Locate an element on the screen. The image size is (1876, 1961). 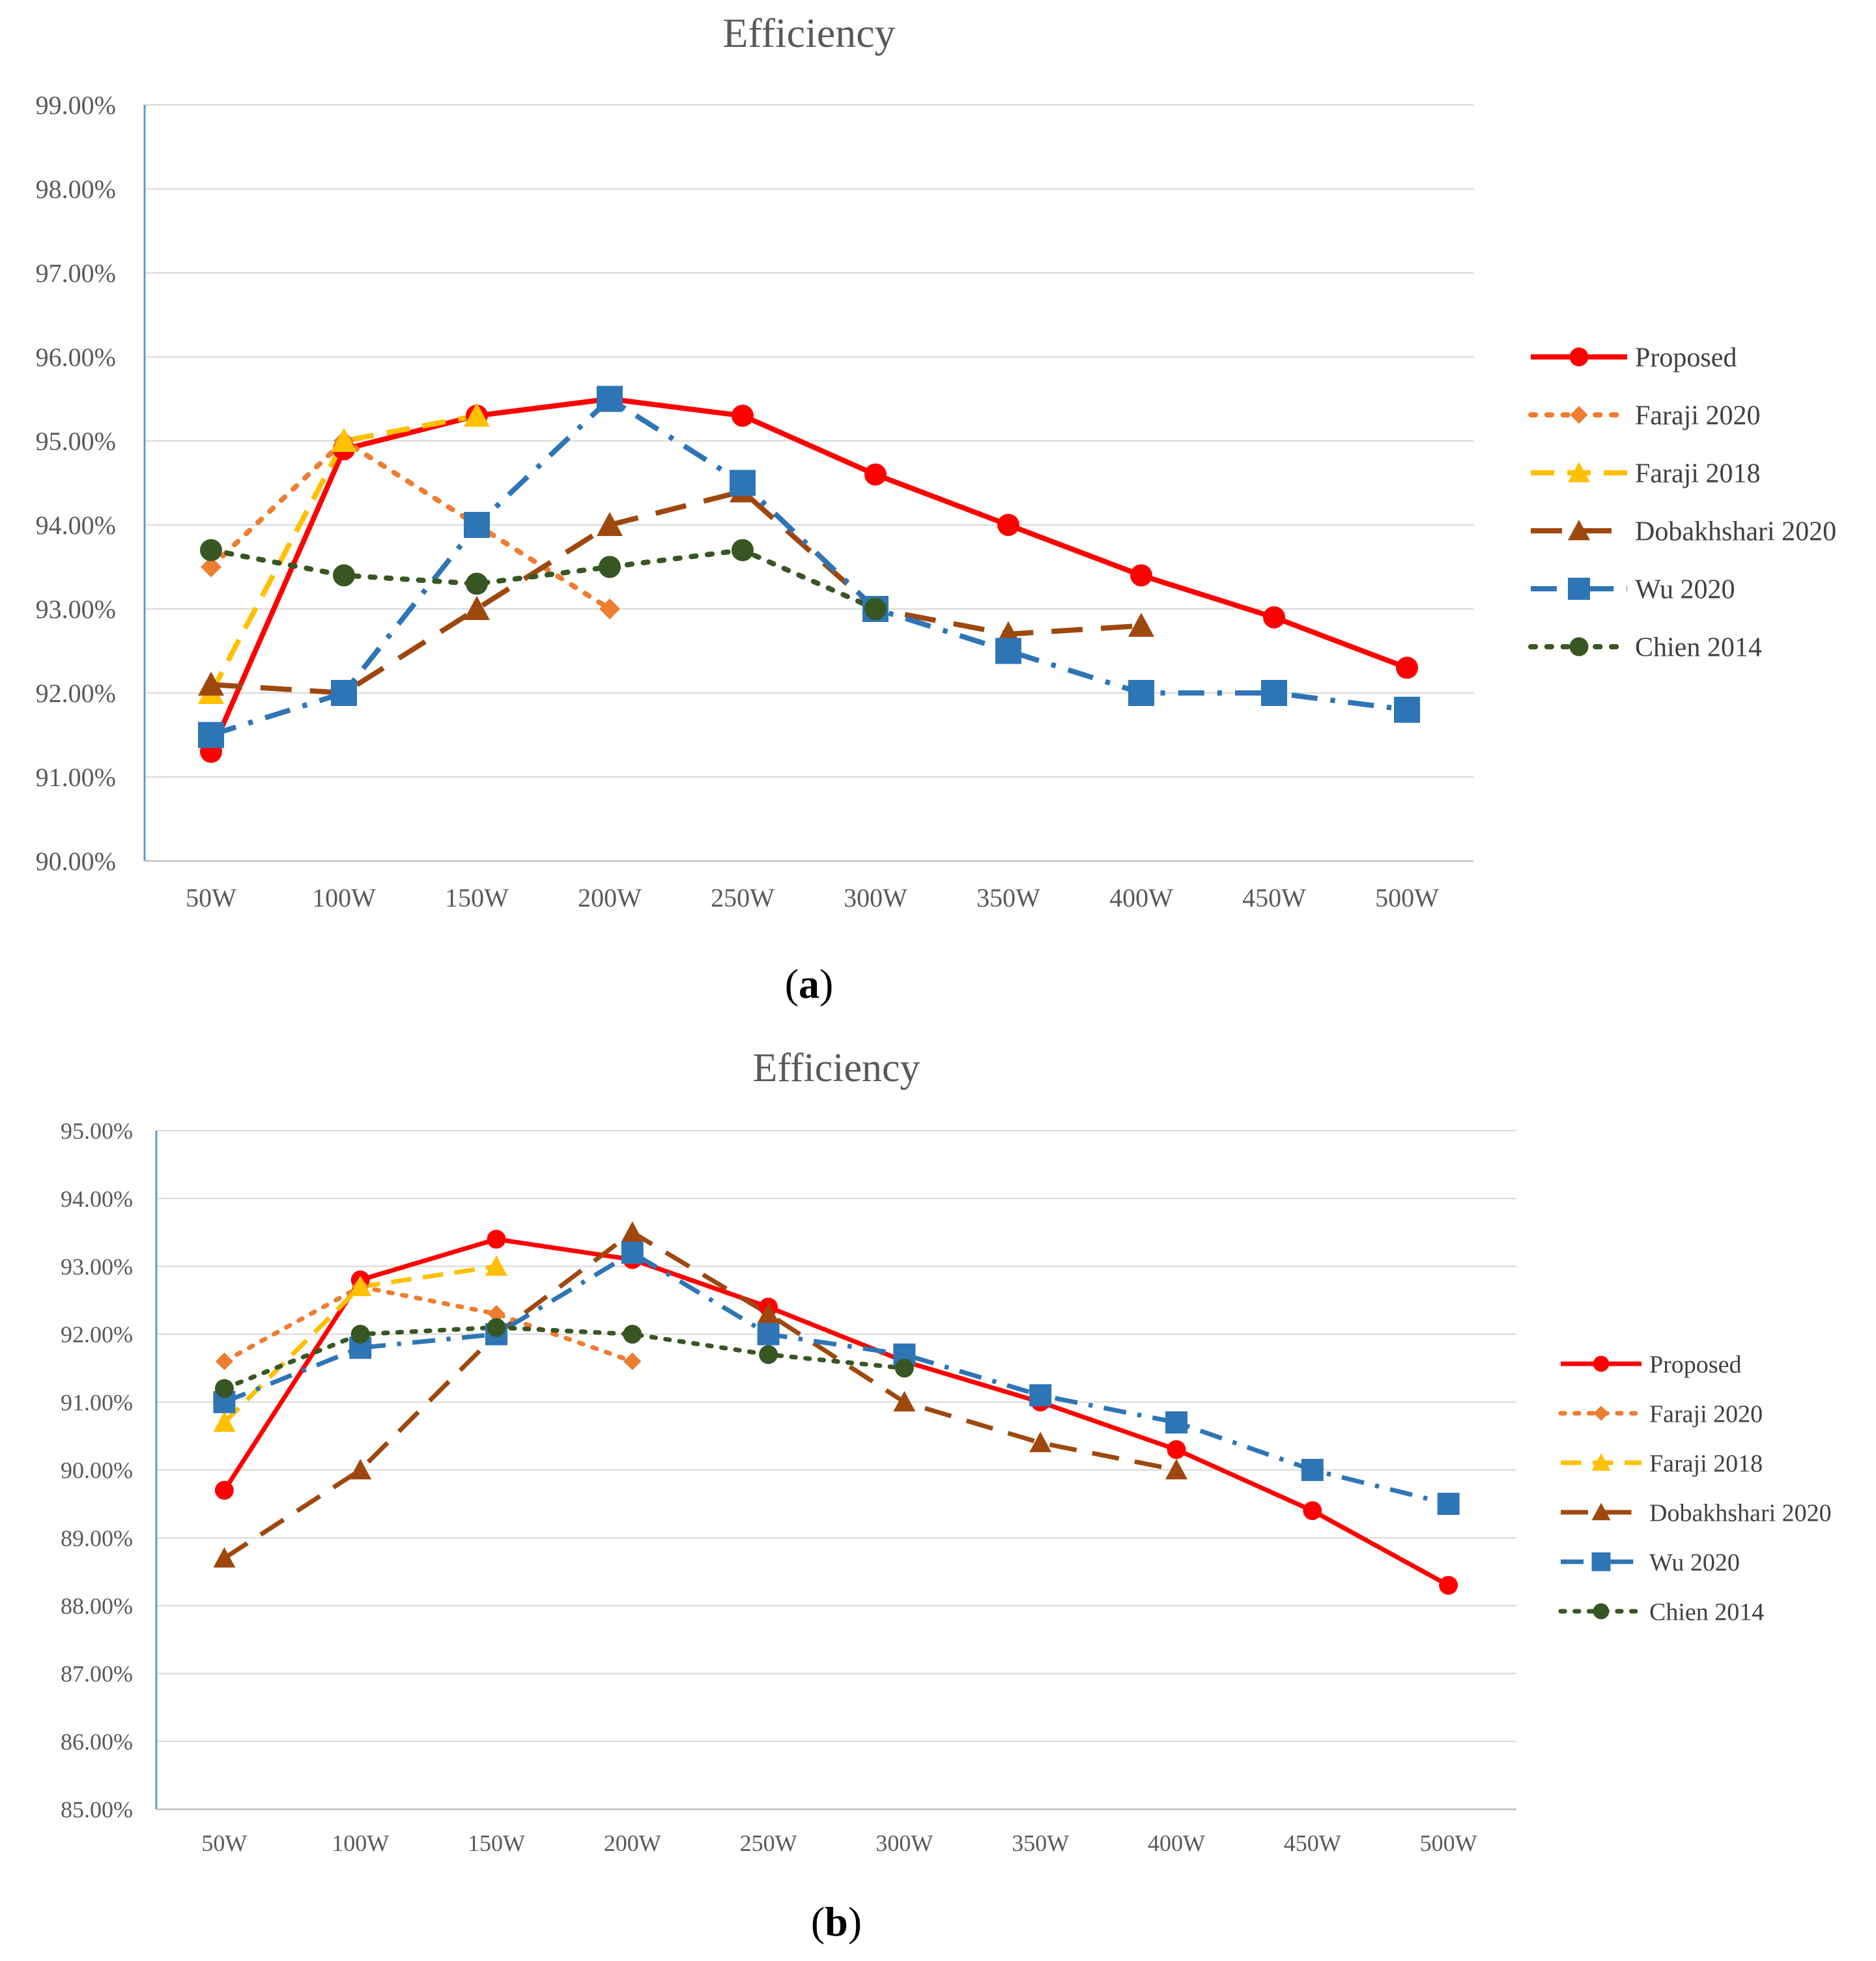
y-tick-label: 92.00% is located at coordinates (76, 693).